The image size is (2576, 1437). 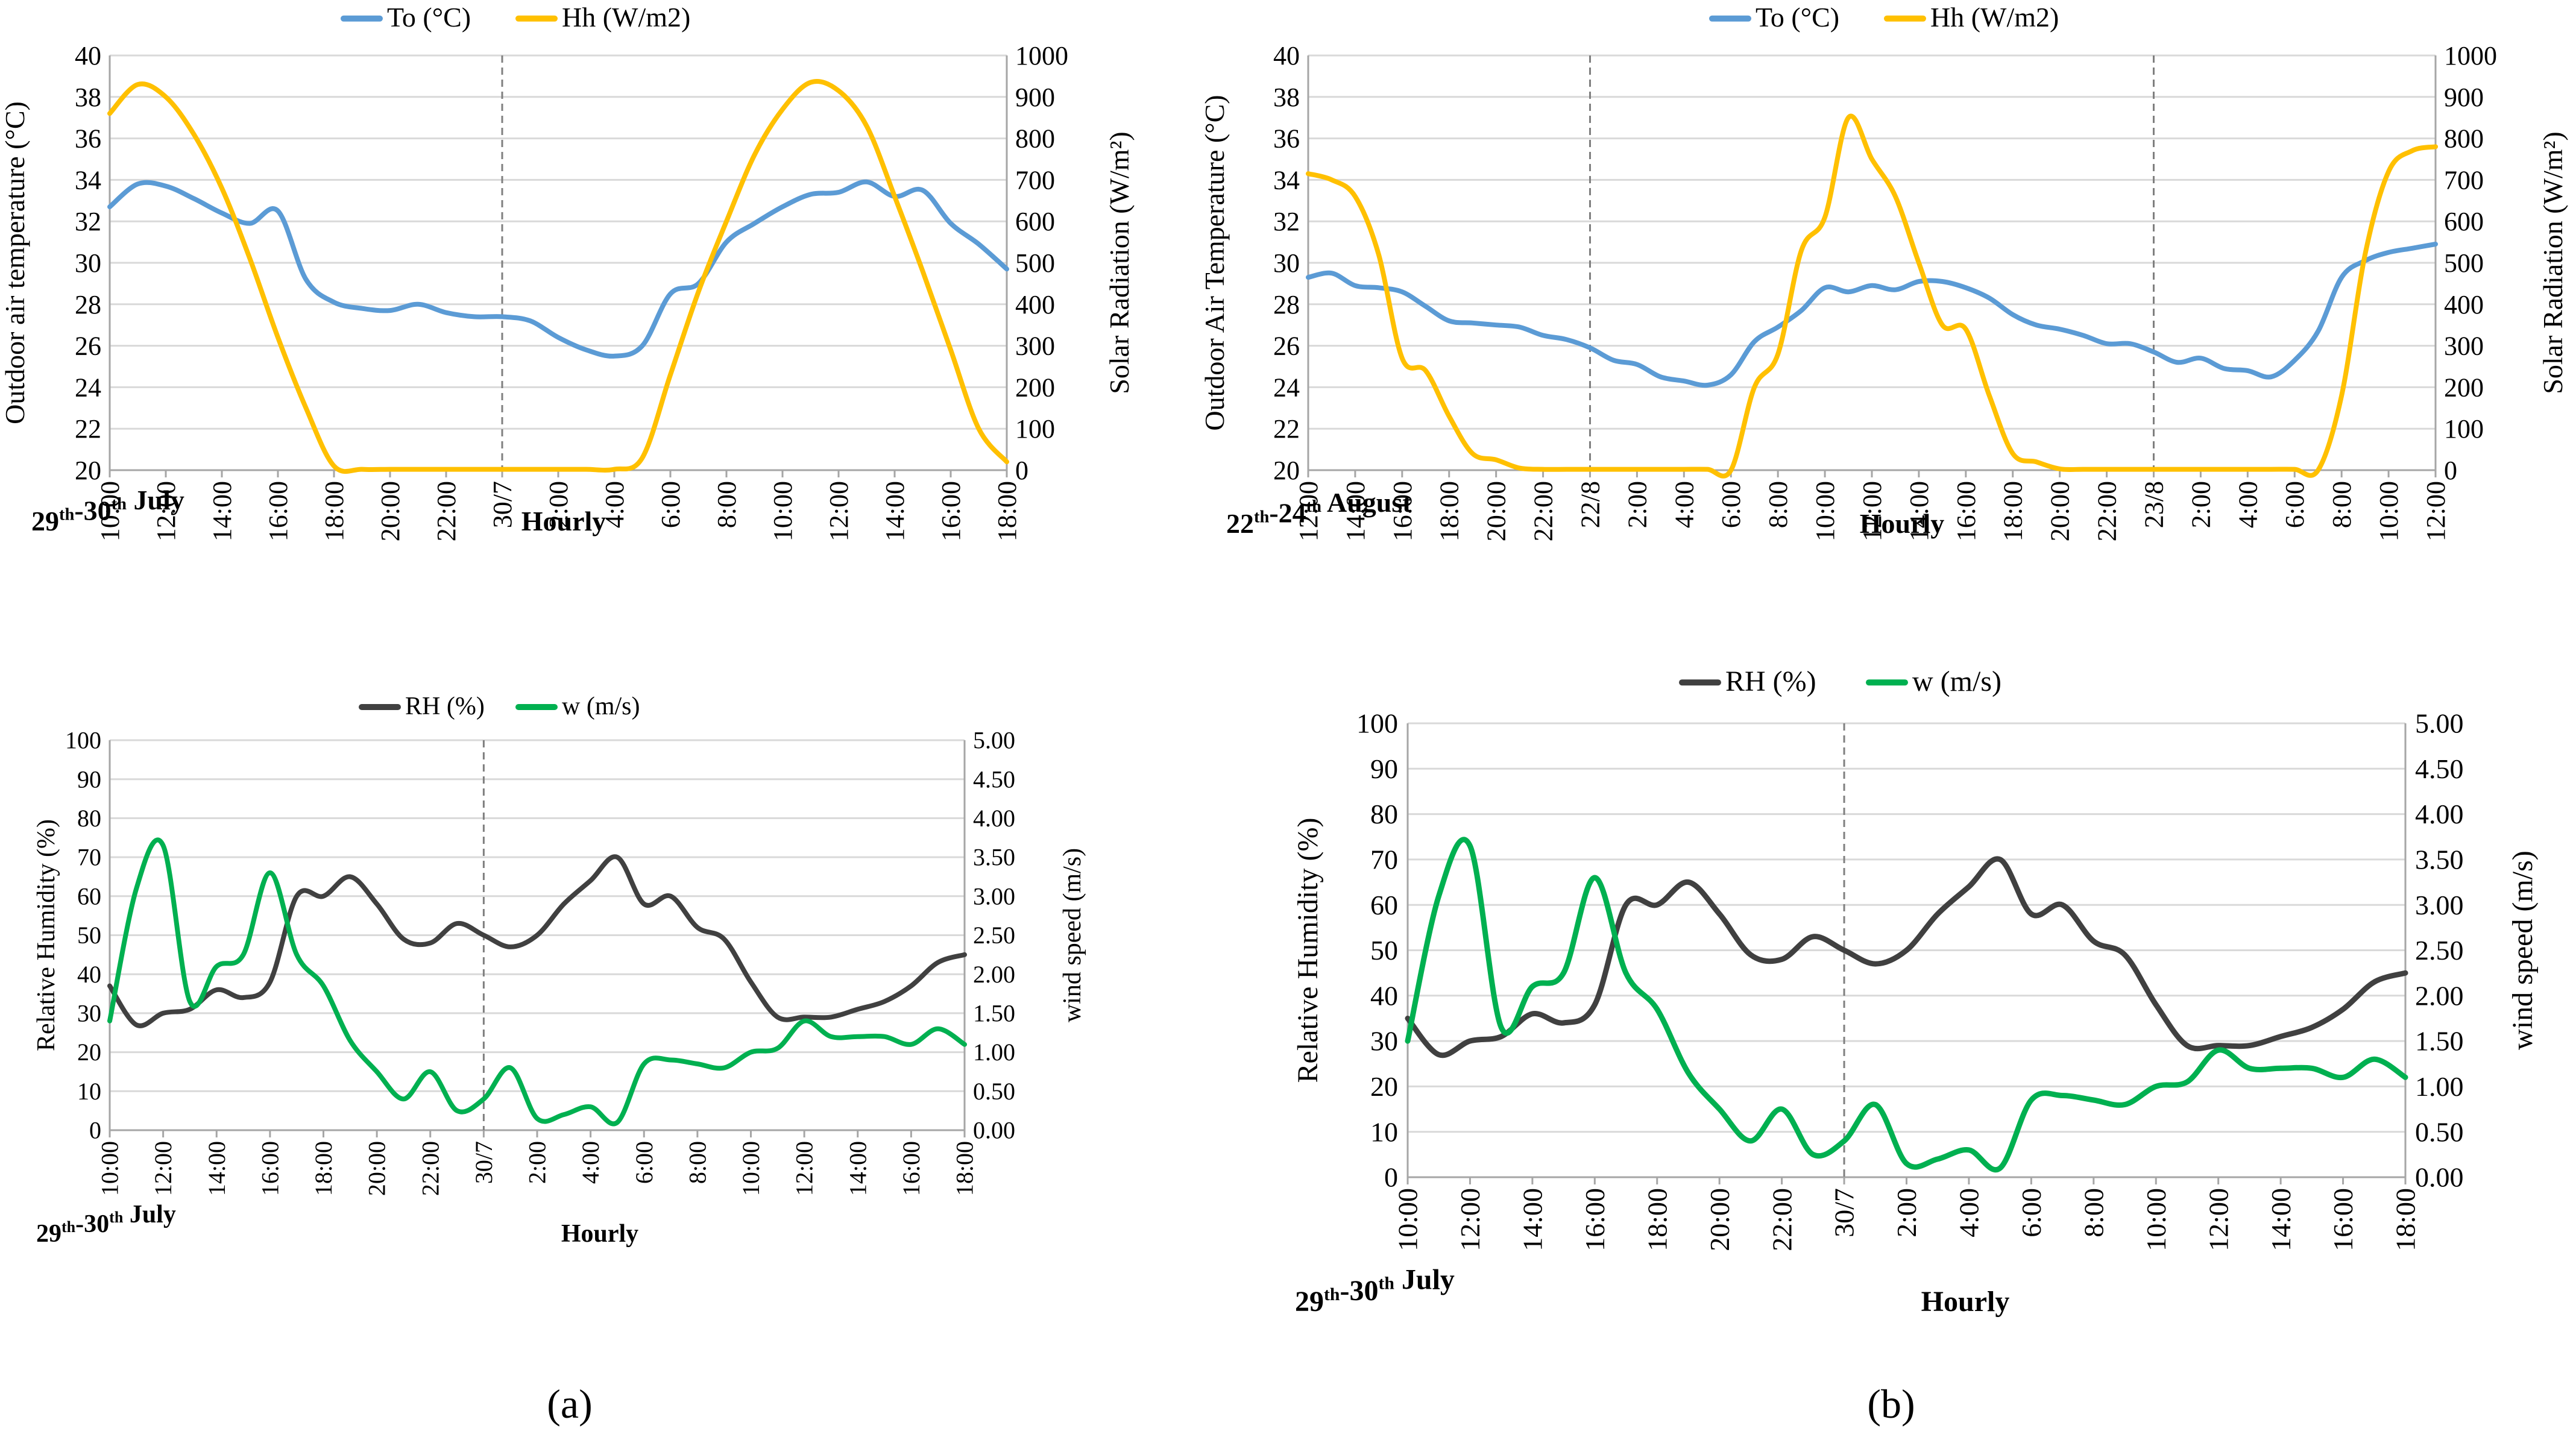 I want to click on y-right-tick-label: 500, so click(x=1035, y=263).